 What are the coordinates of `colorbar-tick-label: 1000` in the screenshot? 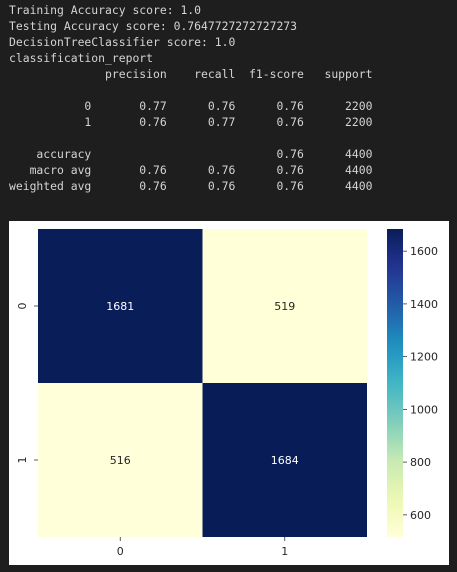 It's located at (424, 409).